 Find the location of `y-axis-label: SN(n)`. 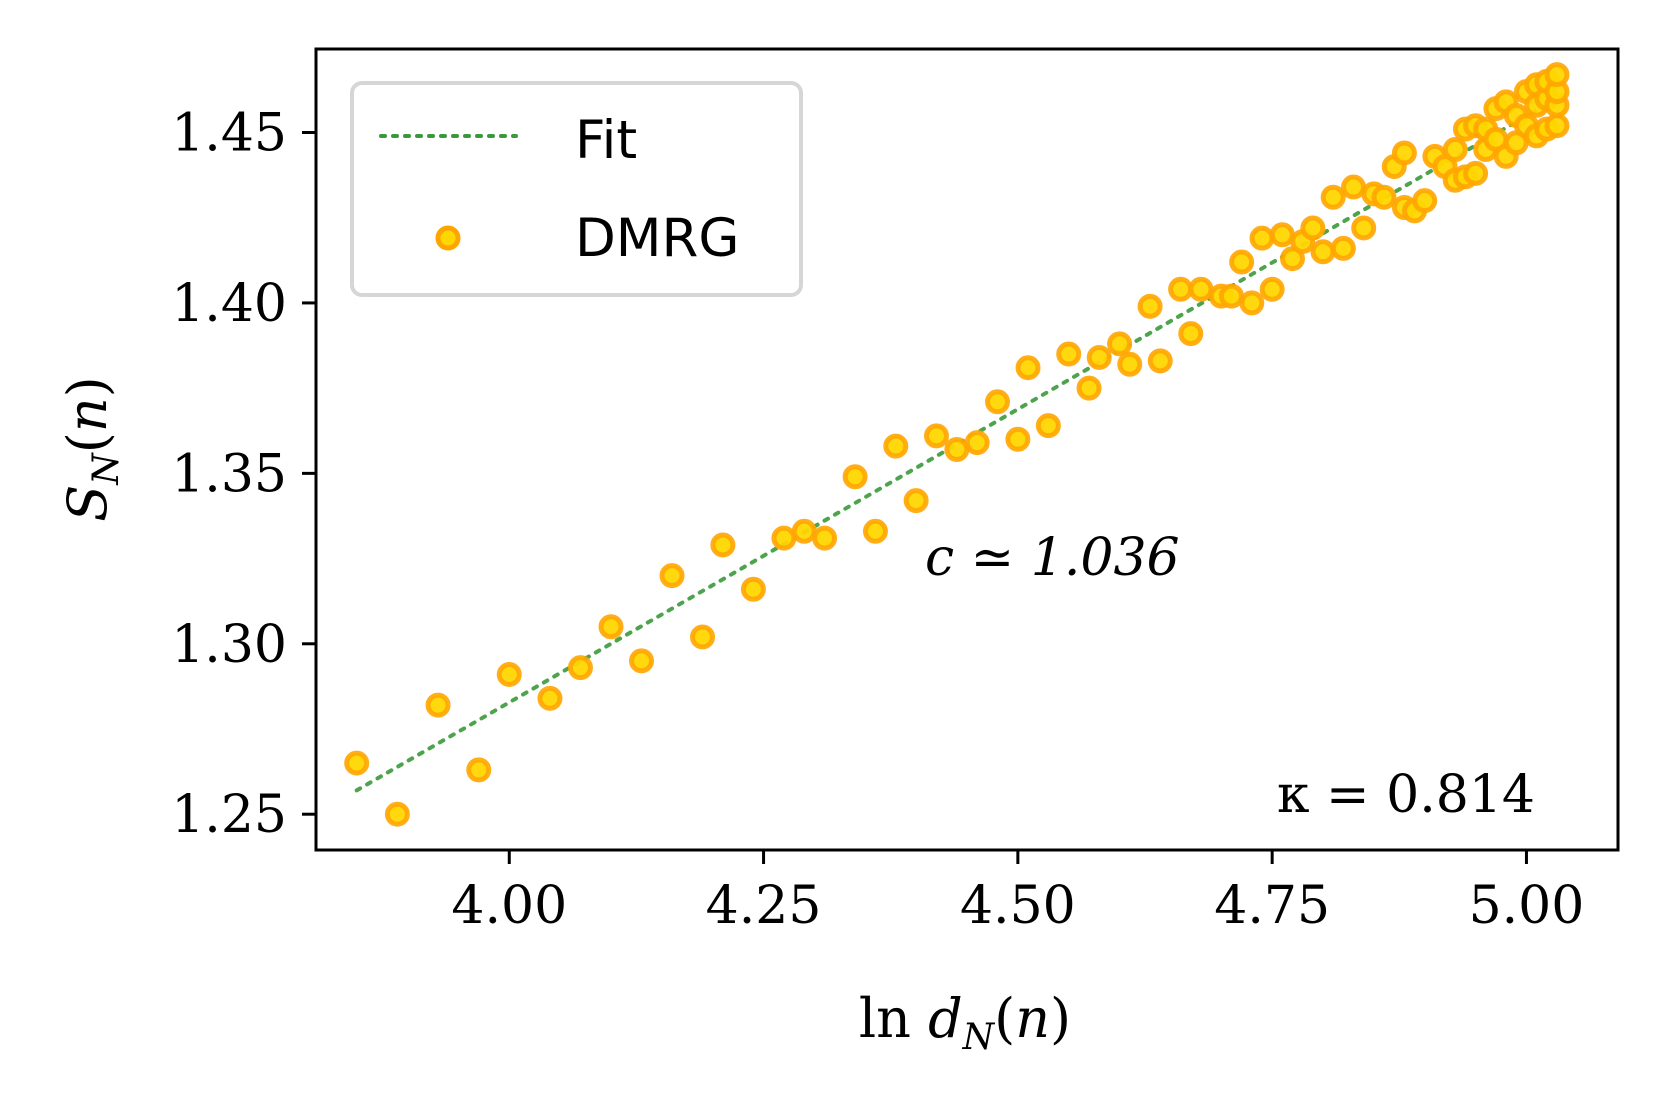

y-axis-label: SN(n) is located at coordinates (91, 448).